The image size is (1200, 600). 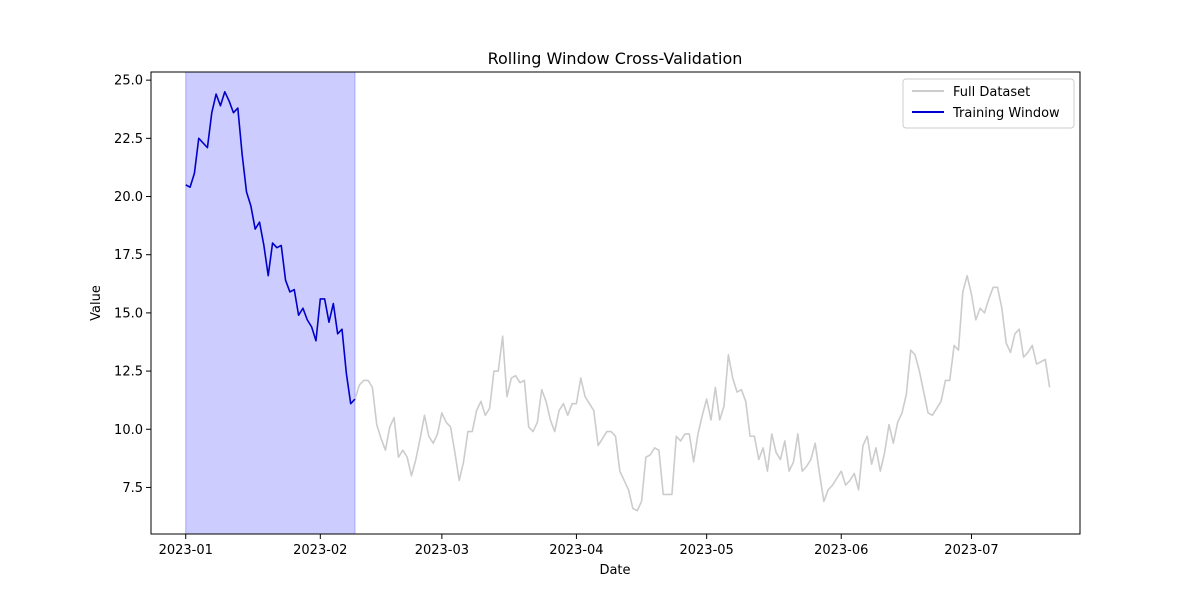 What do you see at coordinates (270, 247) in the screenshot?
I see `series-line-training-window` at bounding box center [270, 247].